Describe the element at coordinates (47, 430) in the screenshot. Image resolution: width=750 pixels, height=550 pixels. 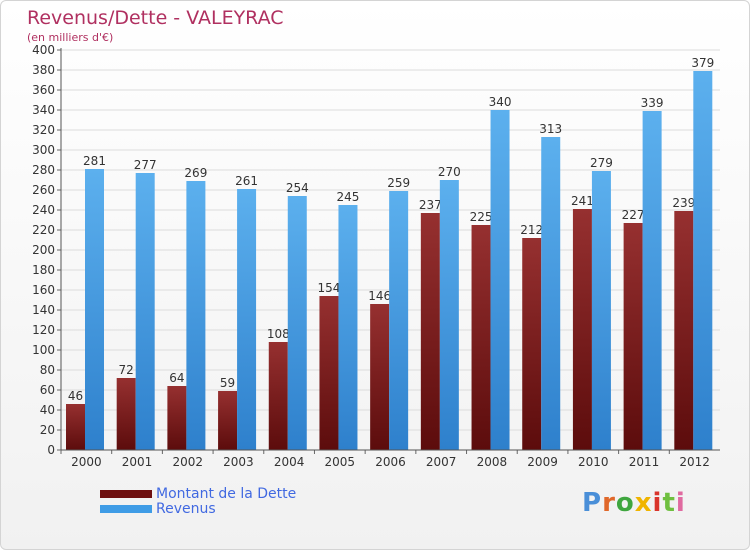
I see `y-tick-label: 20` at that location.